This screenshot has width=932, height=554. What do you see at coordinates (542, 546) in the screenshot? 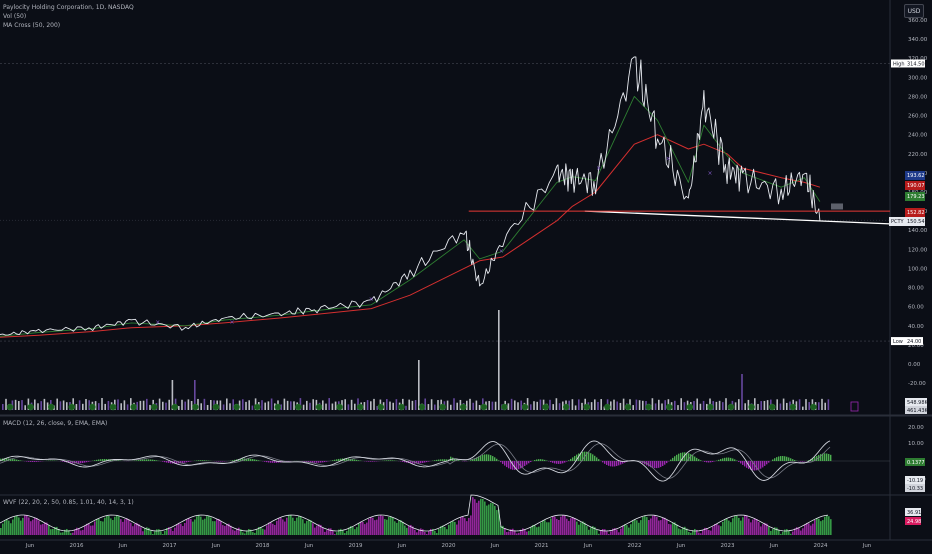
I see `time-tick-label: 2021` at bounding box center [542, 546].